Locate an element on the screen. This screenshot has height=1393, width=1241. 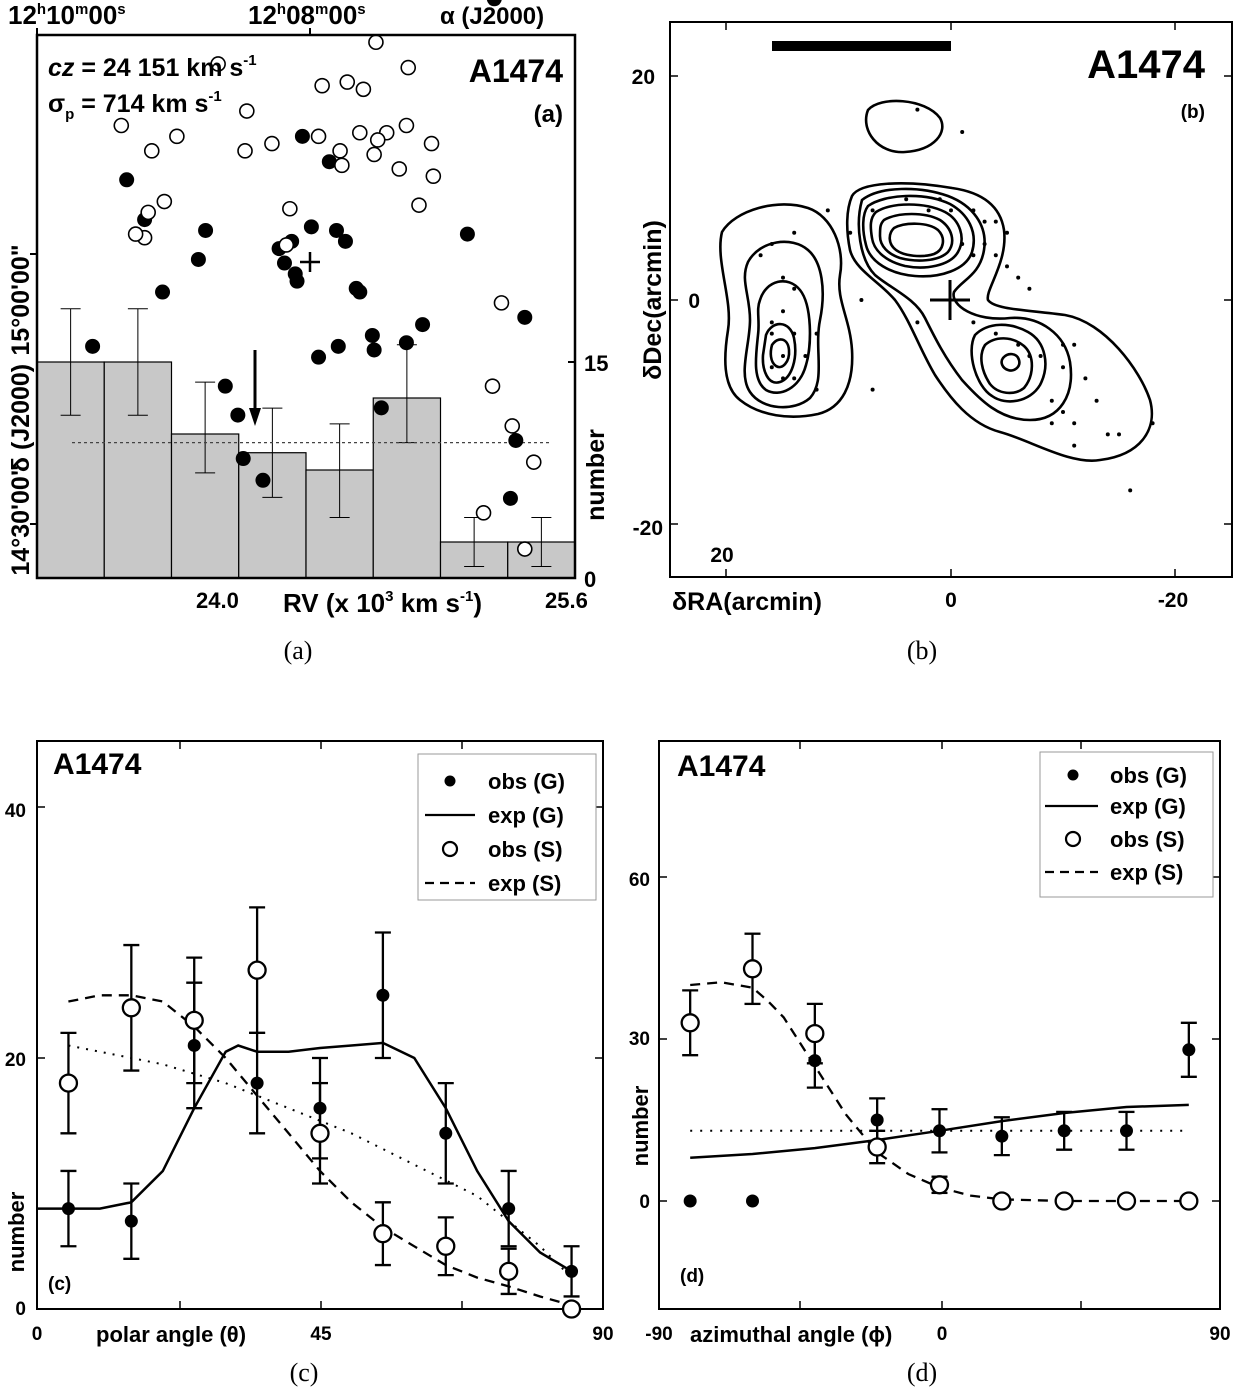
legend-label: exp (S) is located at coordinates (1146, 872).